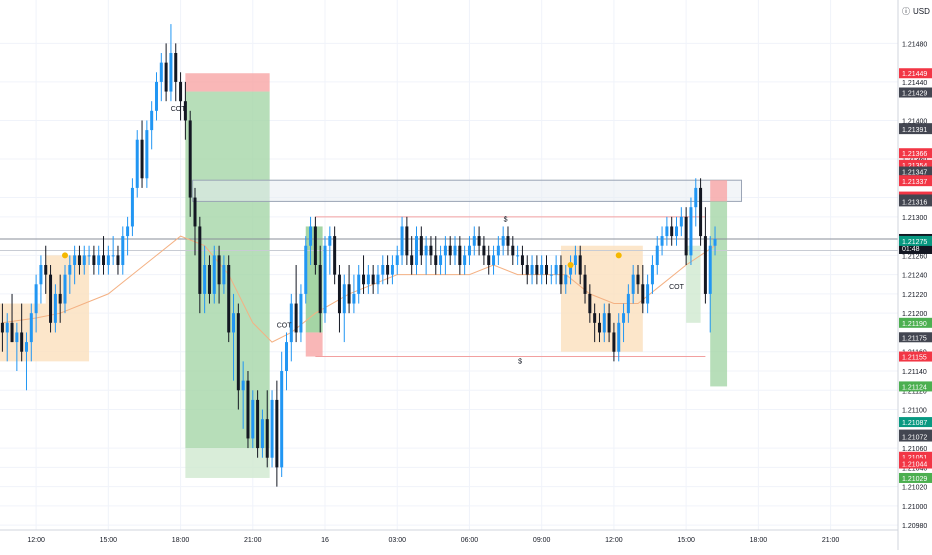 This screenshot has height=555, width=932. What do you see at coordinates (914, 507) in the screenshot?
I see `y-tick-label: 1.21000` at bounding box center [914, 507].